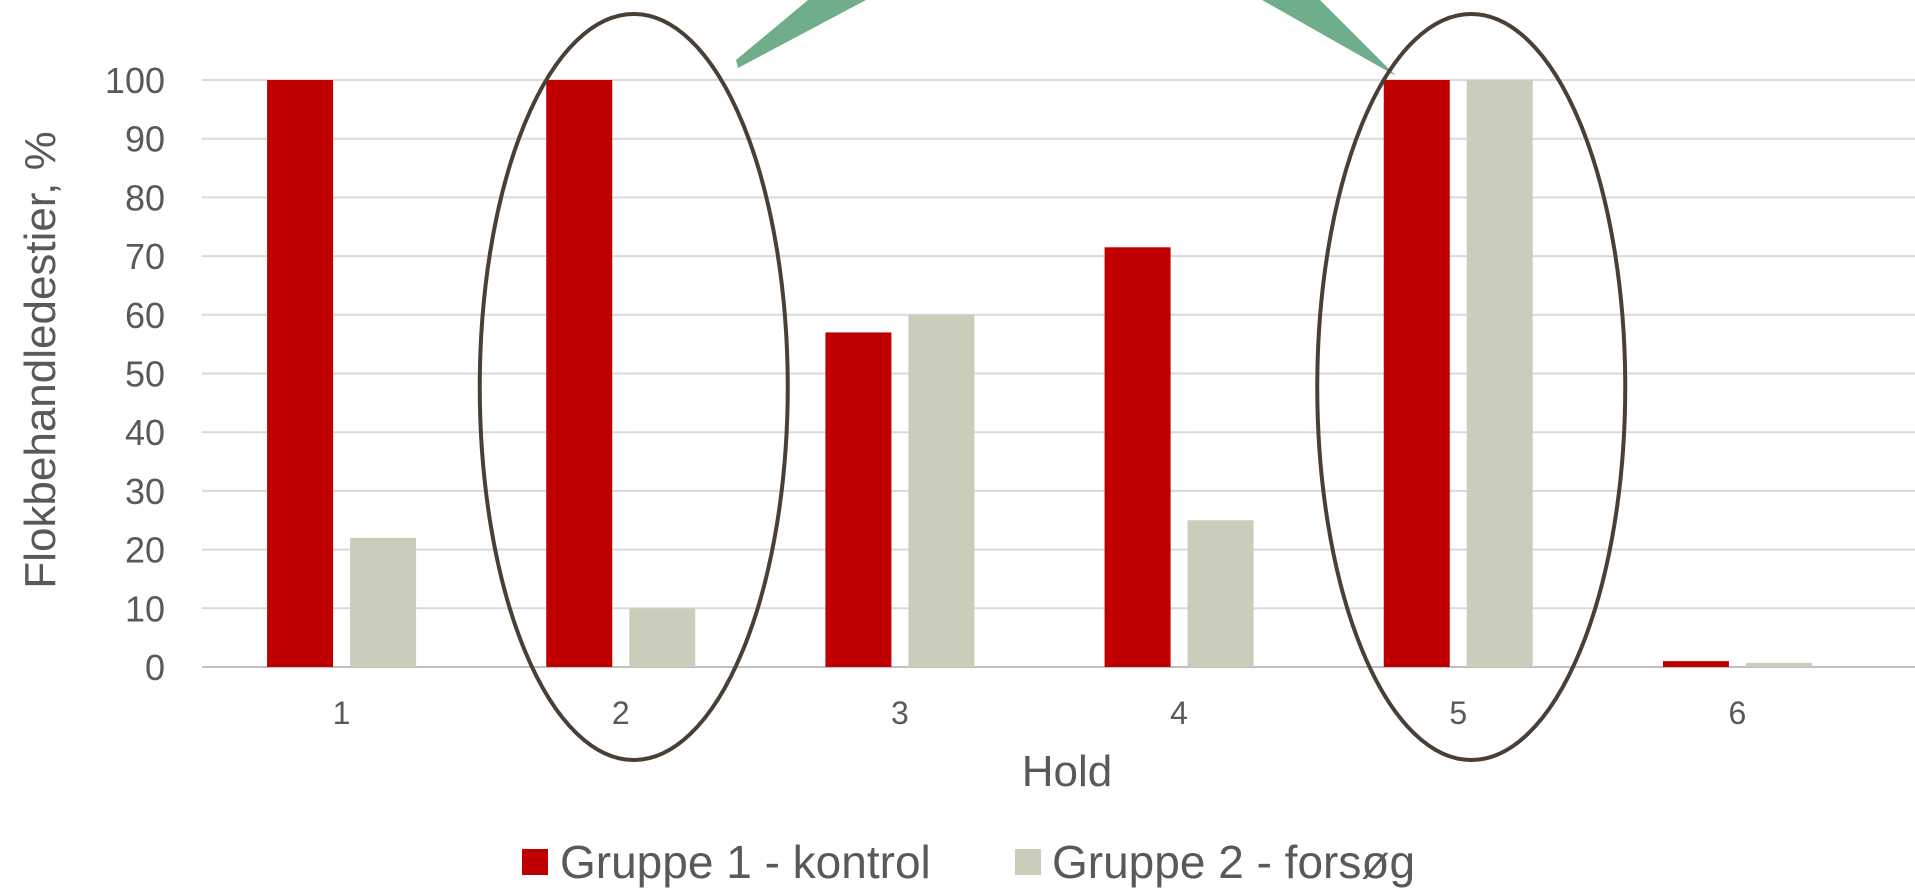 This screenshot has height=890, width=1915. Describe the element at coordinates (145, 374) in the screenshot. I see `y-tick-label: 50` at that location.